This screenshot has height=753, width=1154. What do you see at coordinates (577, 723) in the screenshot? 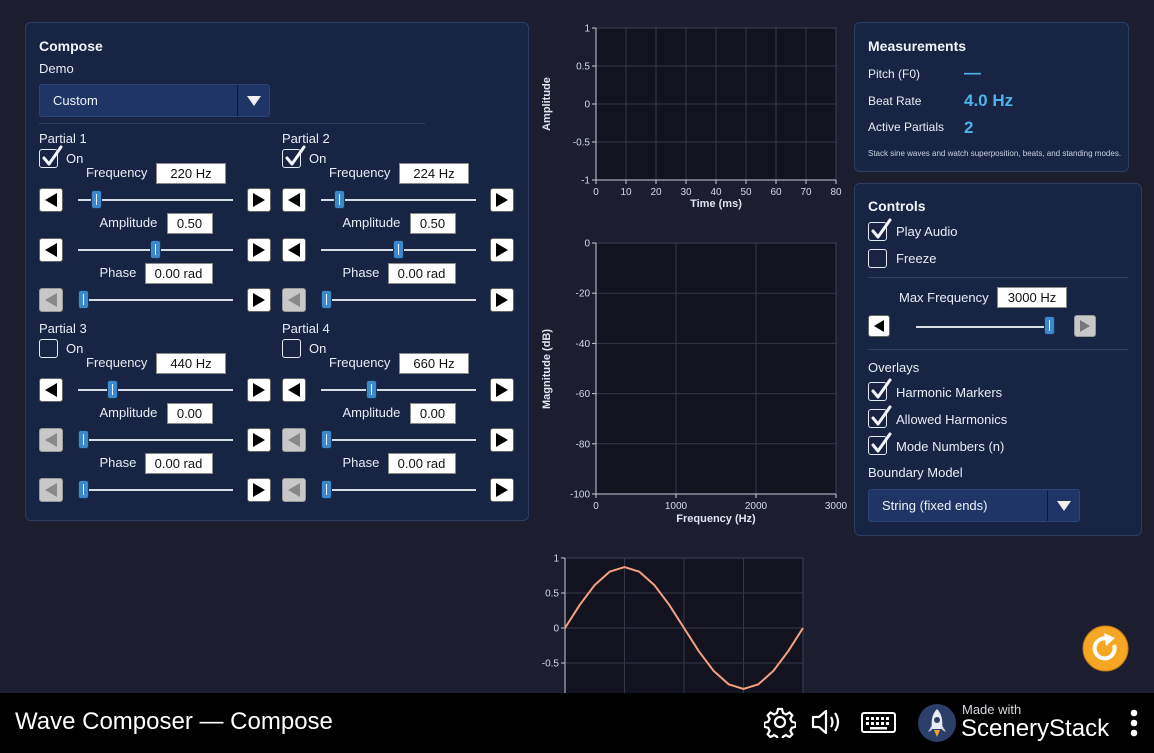
I see `navigation-bar: Wave Composer — Compose` at bounding box center [577, 723].